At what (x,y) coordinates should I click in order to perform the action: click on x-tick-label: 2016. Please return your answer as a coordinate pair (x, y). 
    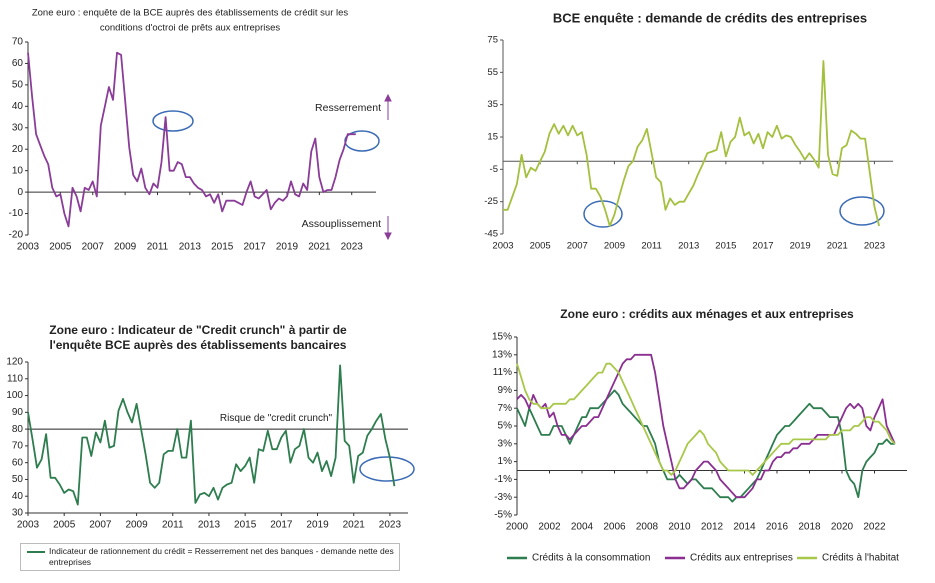
    Looking at the image, I should click on (777, 527).